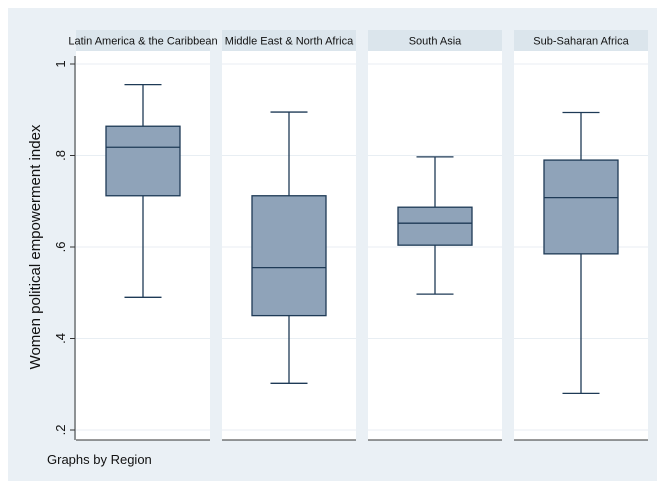  I want to click on panel-title: Latin America & the Caribbean, so click(142, 42).